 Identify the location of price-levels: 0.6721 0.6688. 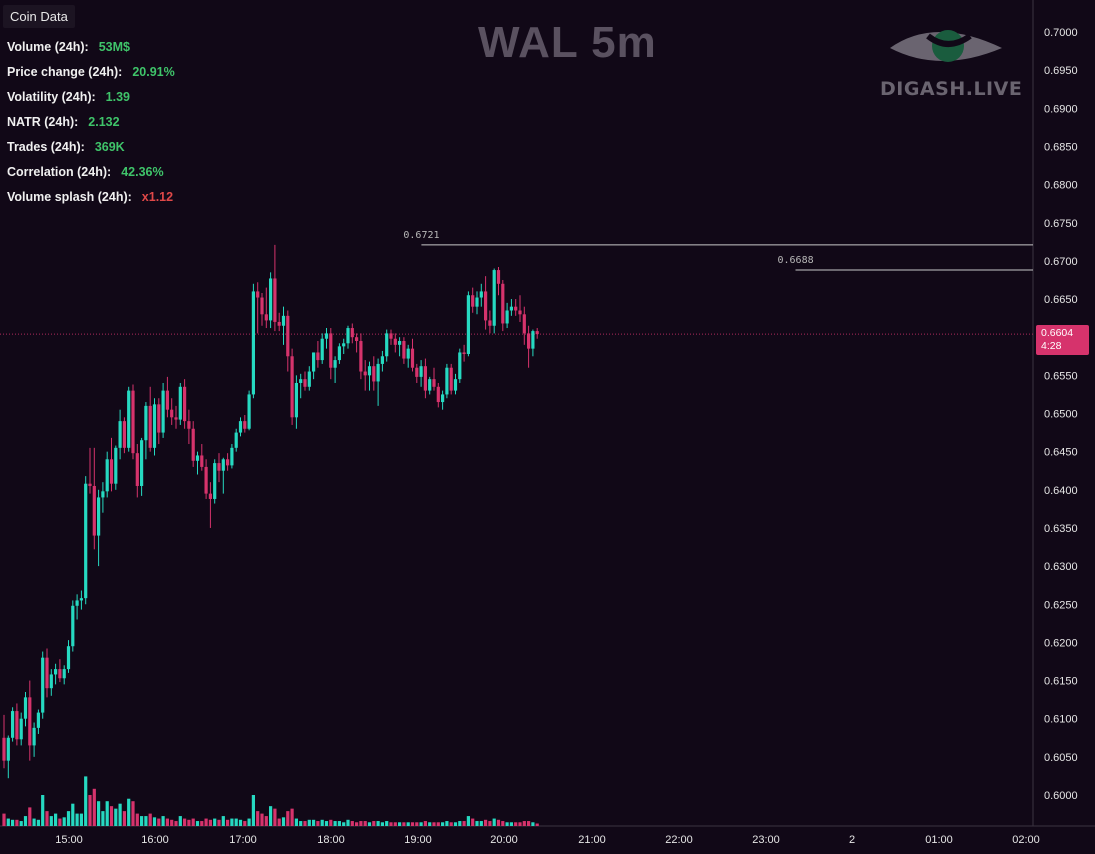
(516, 282).